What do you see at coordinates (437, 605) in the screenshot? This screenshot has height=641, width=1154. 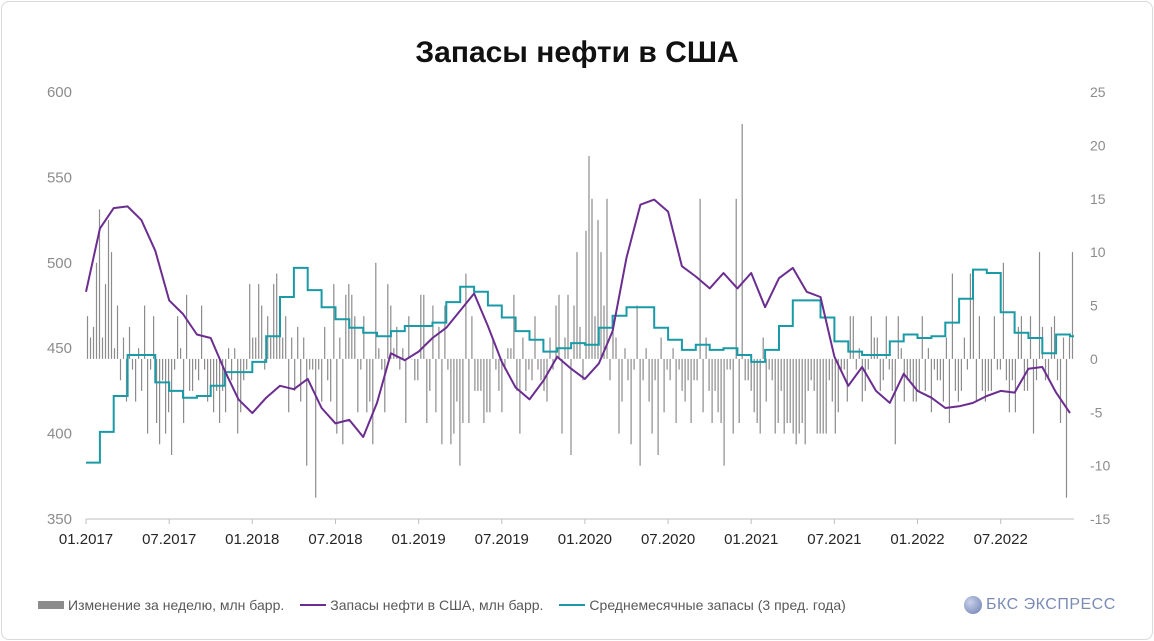 I see `legend-label-stock: Запасы нефти в США, млн барр.` at bounding box center [437, 605].